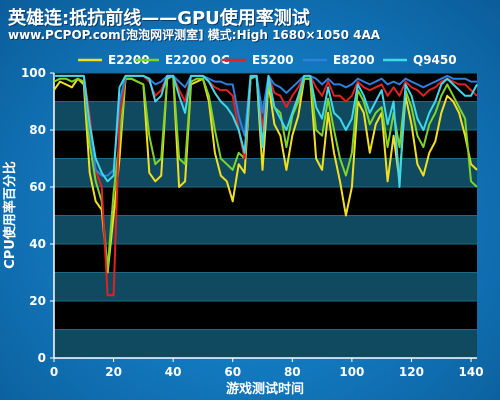 The image size is (500, 400). Describe the element at coordinates (37, 130) in the screenshot. I see `y-tick-label: 80` at that location.